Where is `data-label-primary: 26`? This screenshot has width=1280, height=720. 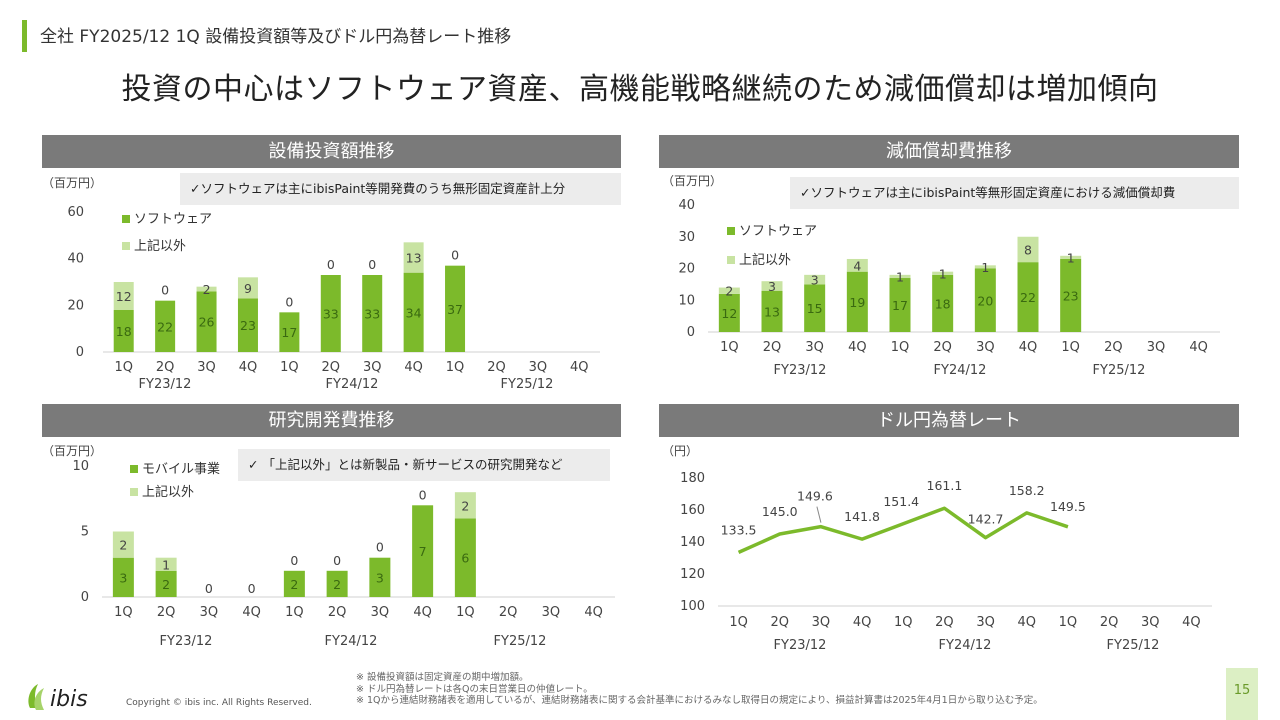 data-label-primary: 26 is located at coordinates (207, 322).